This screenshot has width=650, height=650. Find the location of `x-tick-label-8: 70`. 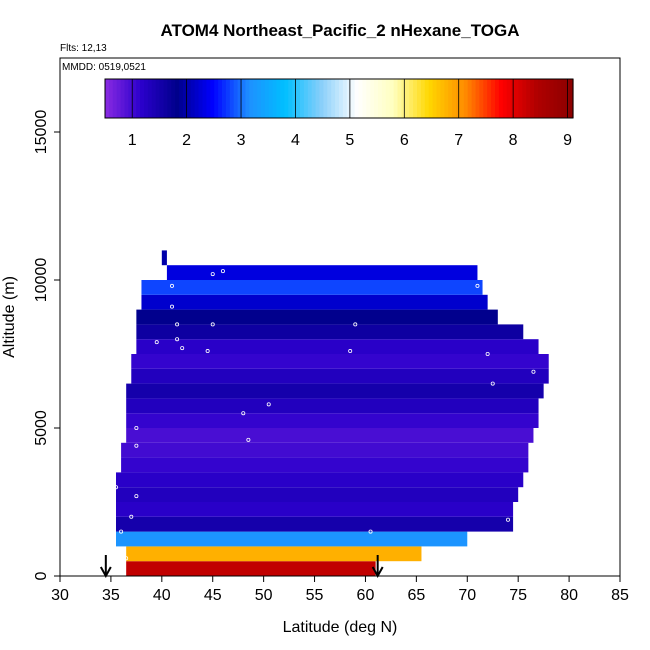

x-tick-label-8: 70 is located at coordinates (467, 595).